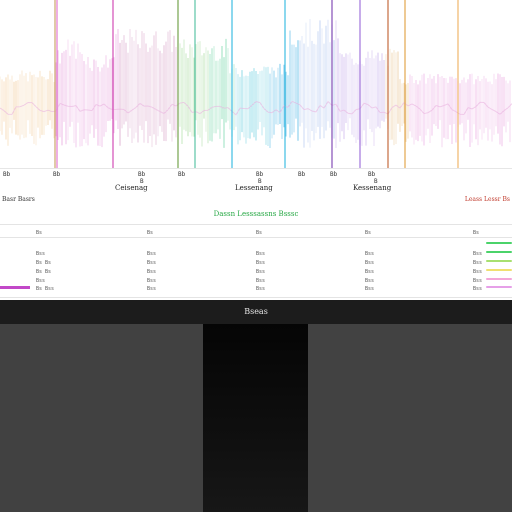  I want to click on dock-header: Bseas, so click(256, 312).